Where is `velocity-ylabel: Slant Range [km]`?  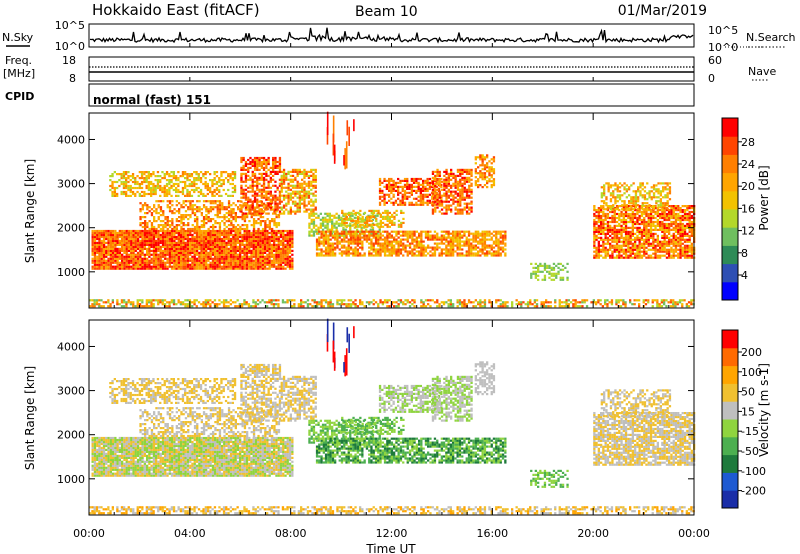
velocity-ylabel: Slant Range [km] is located at coordinates (30, 418).